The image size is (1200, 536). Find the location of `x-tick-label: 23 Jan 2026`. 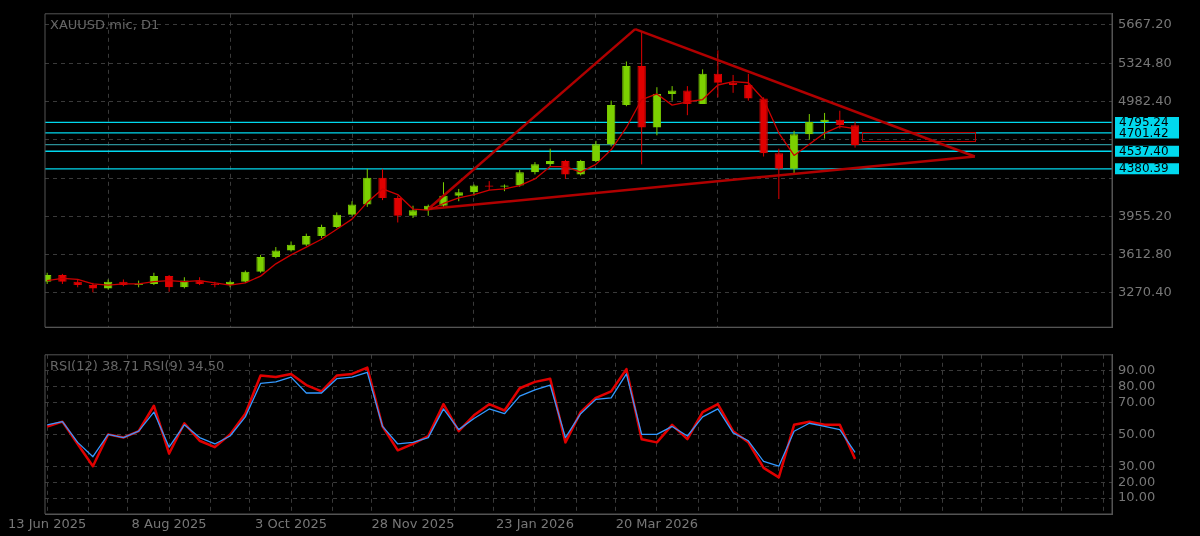

x-tick-label: 23 Jan 2026 is located at coordinates (534, 524).